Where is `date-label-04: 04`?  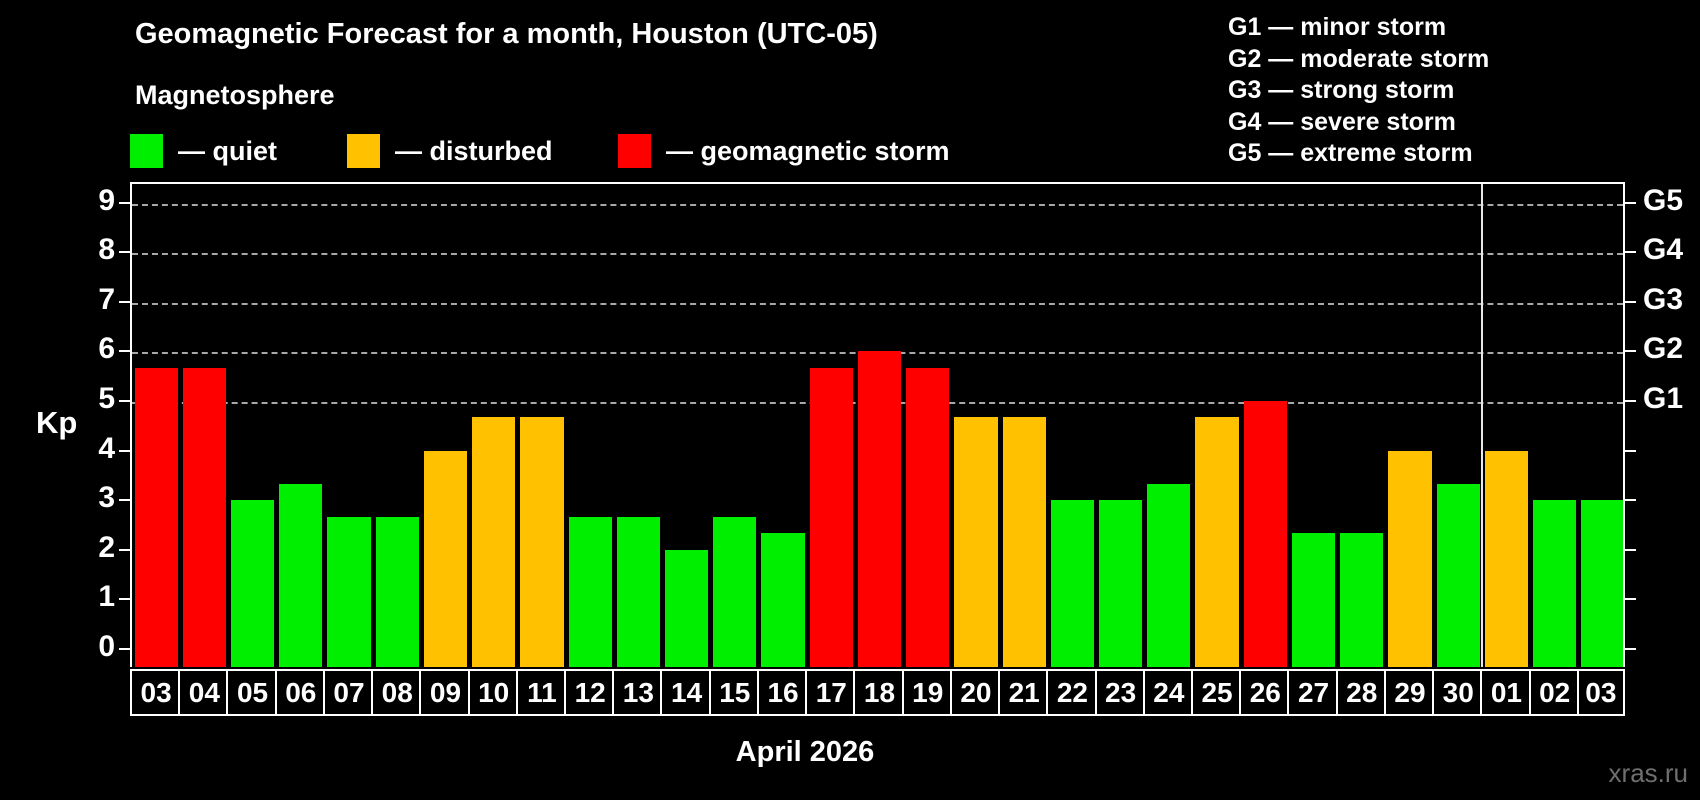 date-label-04: 04 is located at coordinates (203, 692).